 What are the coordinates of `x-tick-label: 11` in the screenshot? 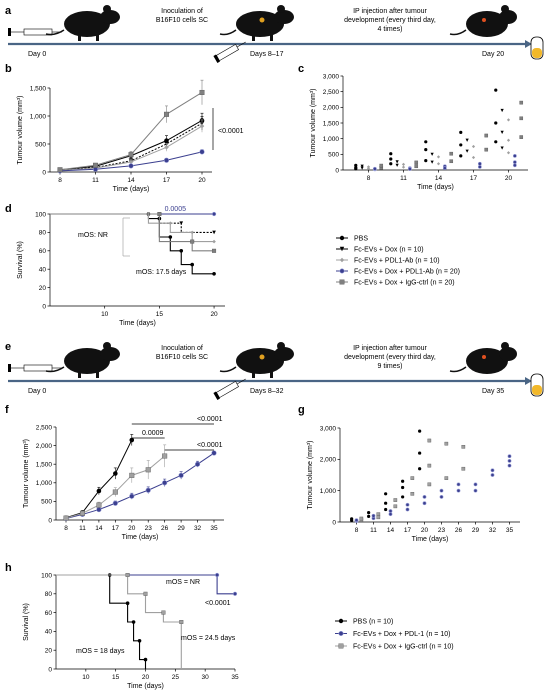 It's located at (95, 180).